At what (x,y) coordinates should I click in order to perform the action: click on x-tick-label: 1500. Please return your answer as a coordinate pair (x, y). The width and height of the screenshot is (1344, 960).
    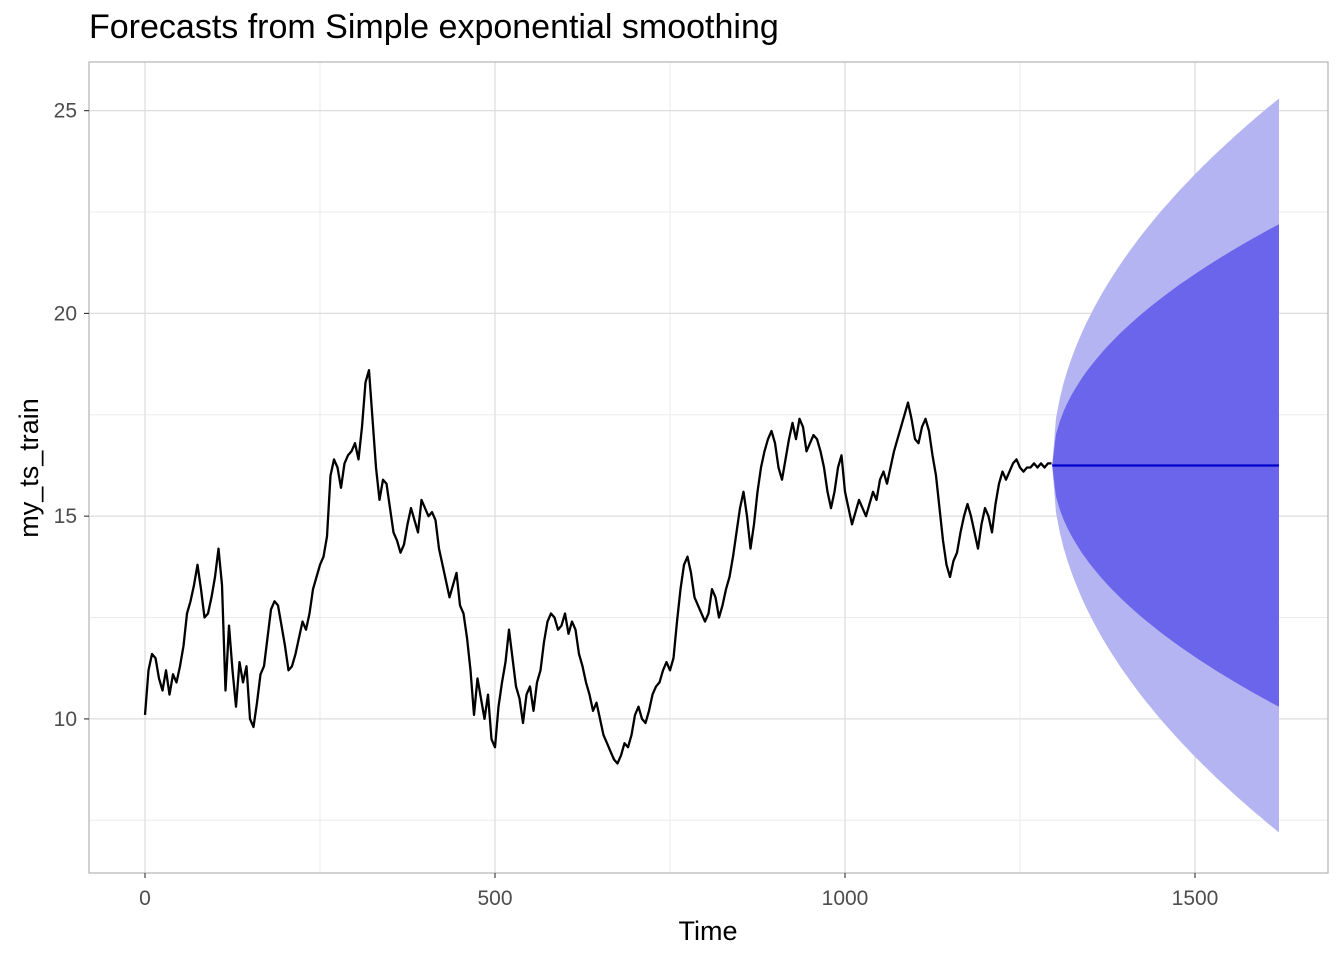
    Looking at the image, I should click on (1195, 898).